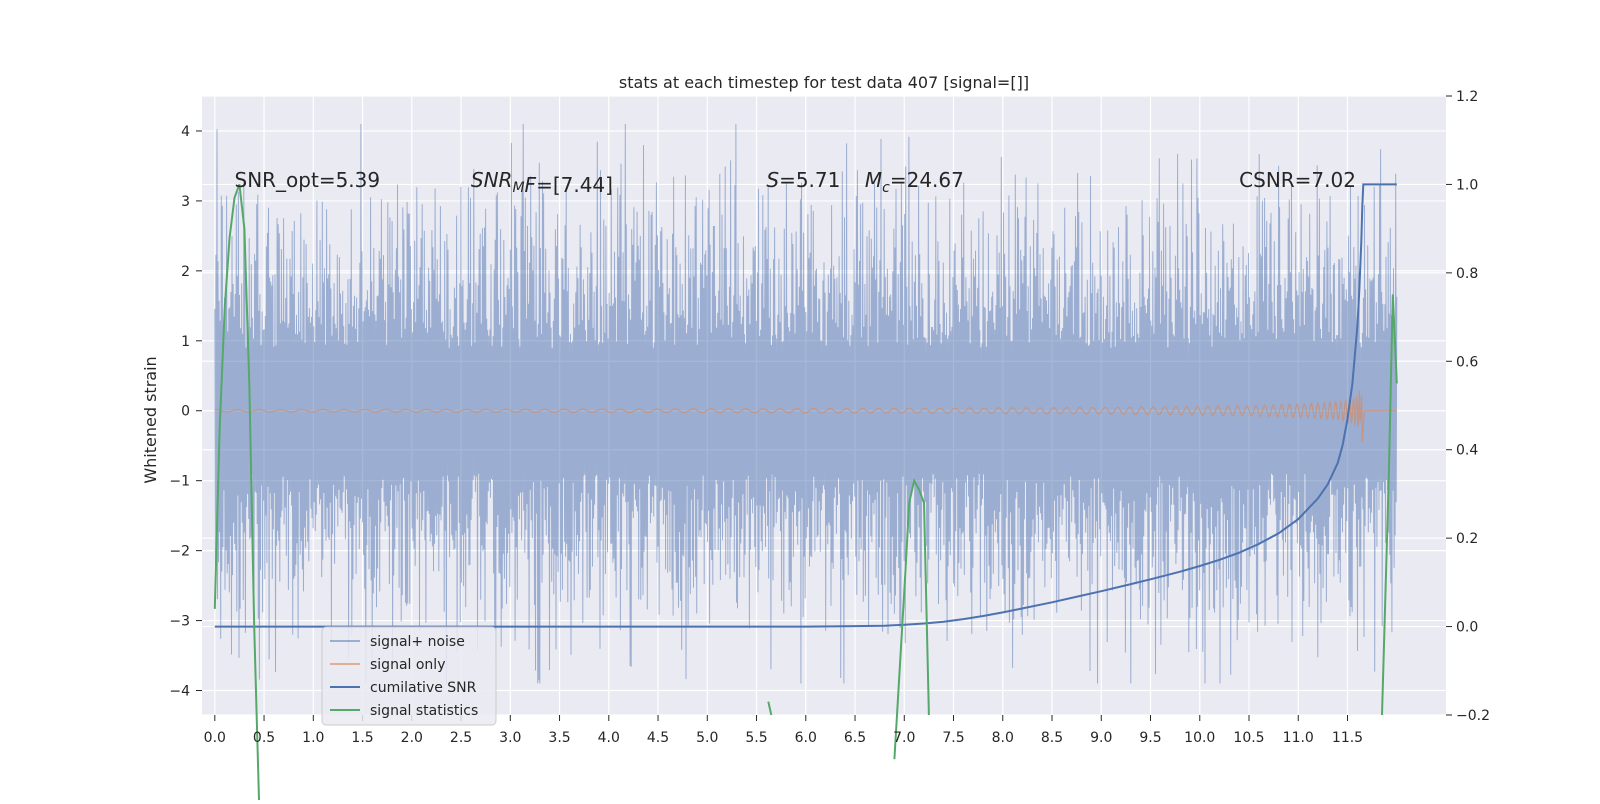 The width and height of the screenshot is (1600, 804). I want to click on y-tick-label: −1, so click(179, 482).